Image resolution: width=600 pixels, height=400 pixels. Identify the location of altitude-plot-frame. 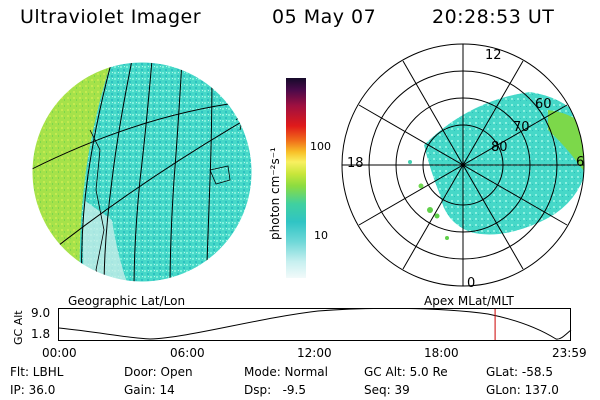
(314, 324).